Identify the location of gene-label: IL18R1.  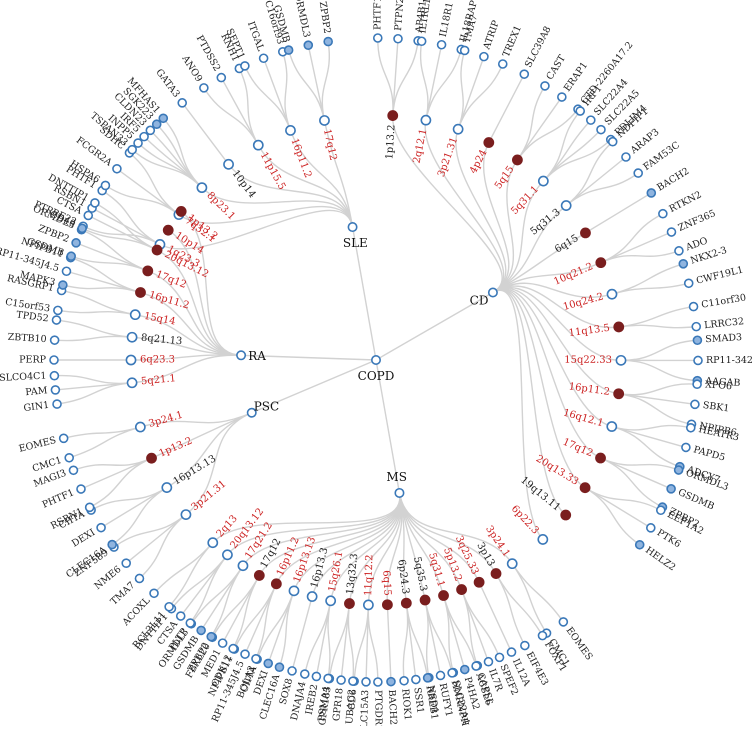
(447, 19).